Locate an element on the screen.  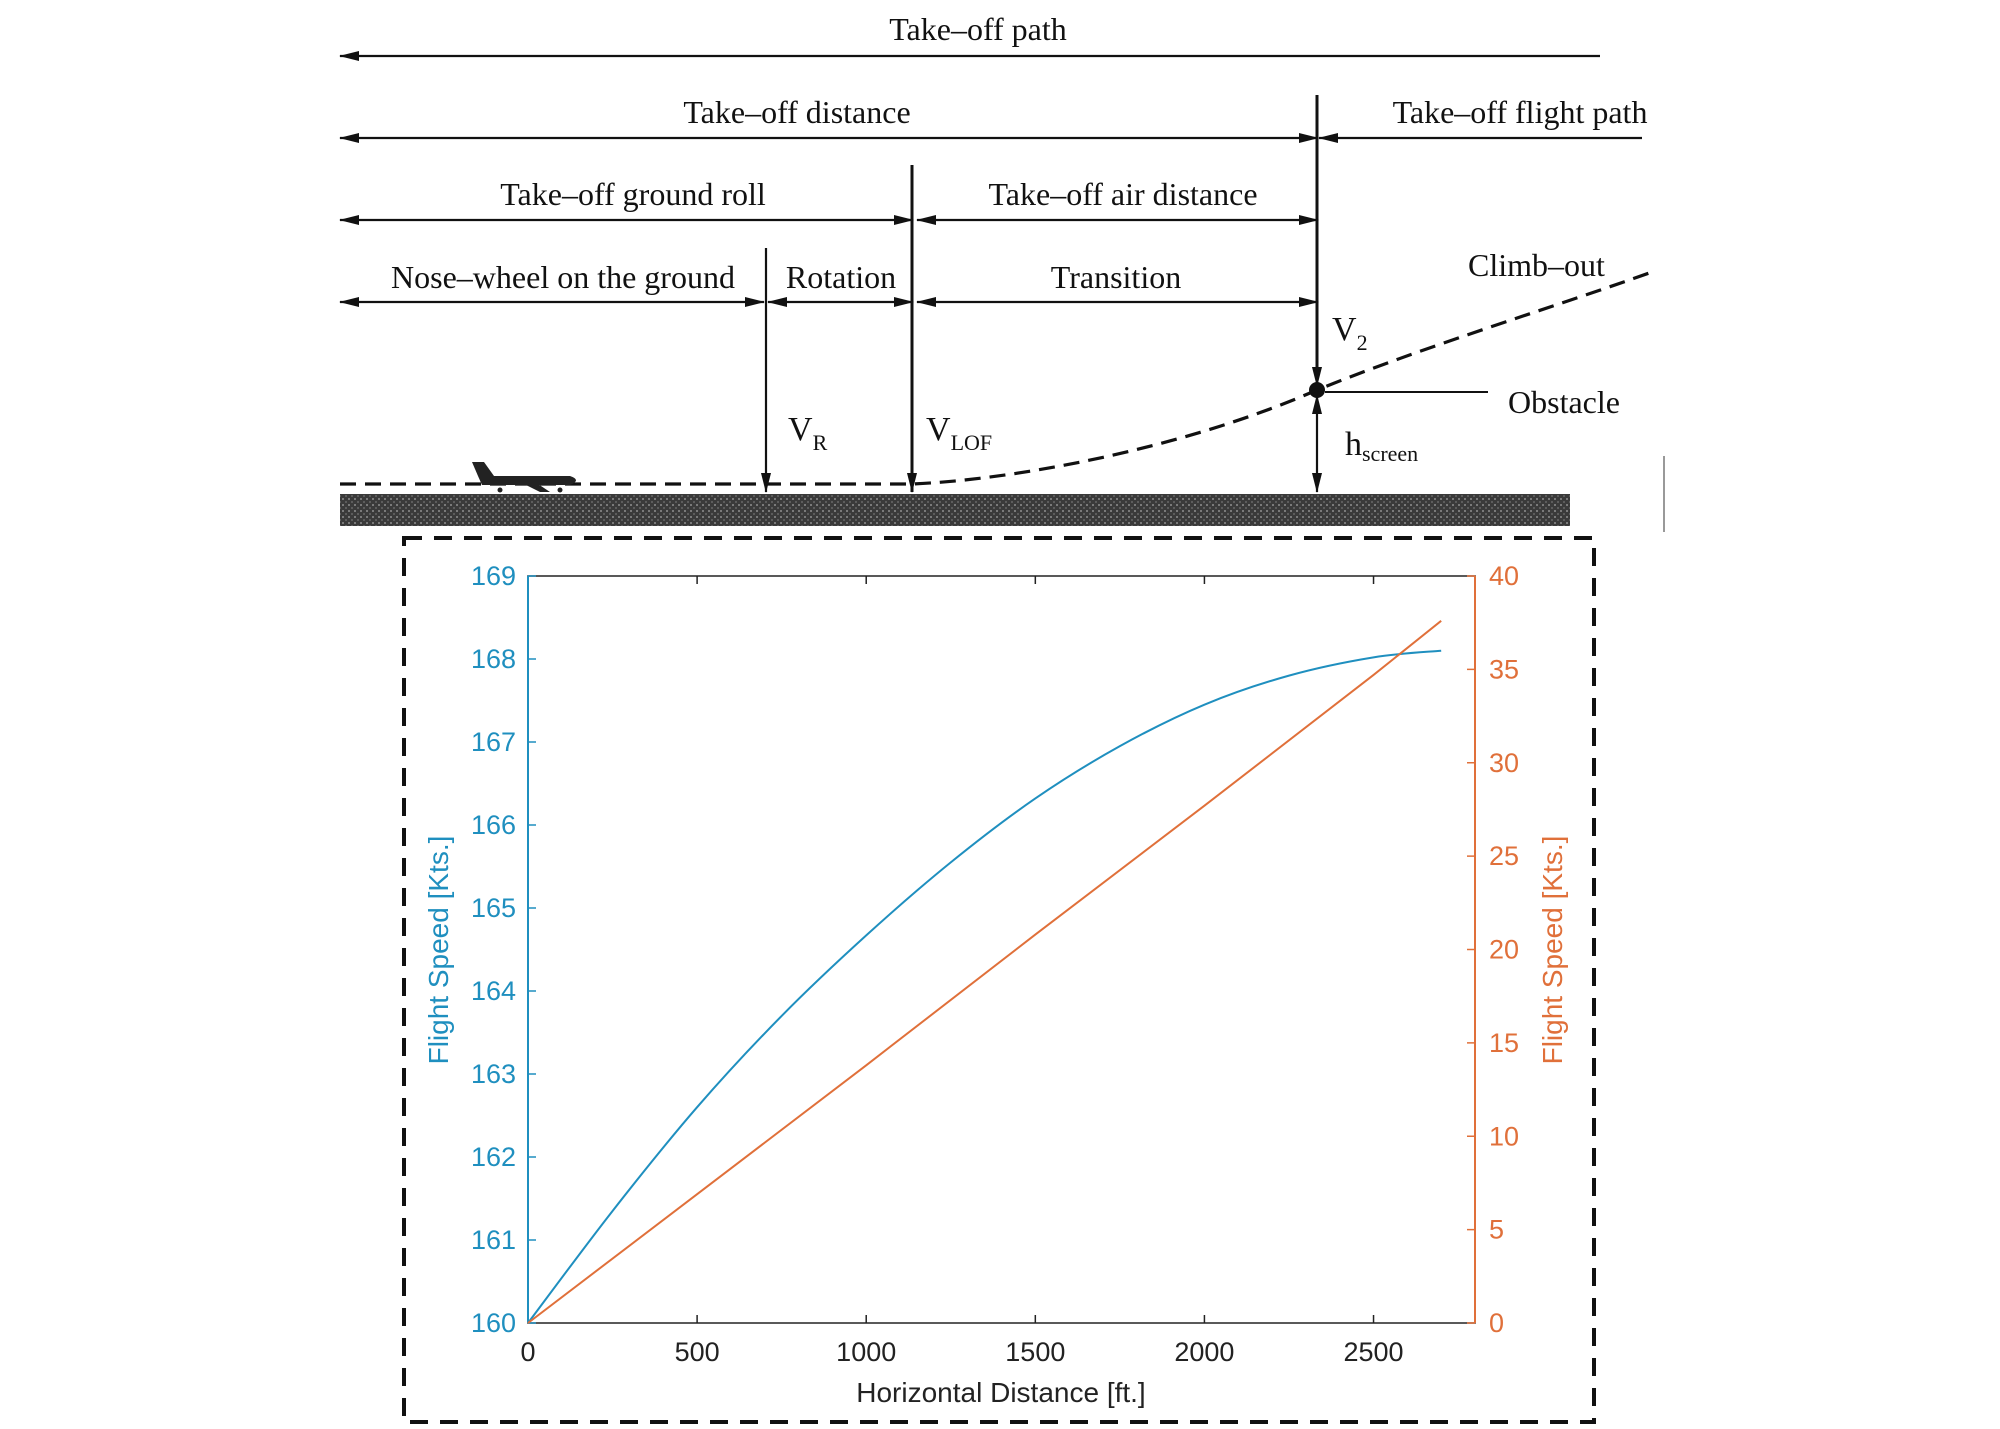
x-tick-label: 0 is located at coordinates (527, 1352).